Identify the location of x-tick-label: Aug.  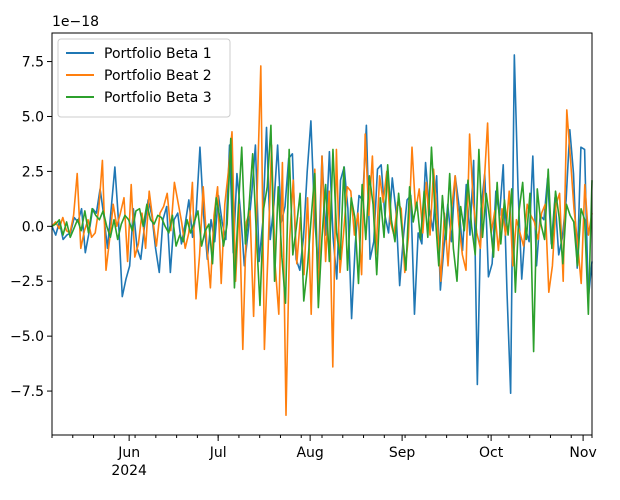
(309, 453).